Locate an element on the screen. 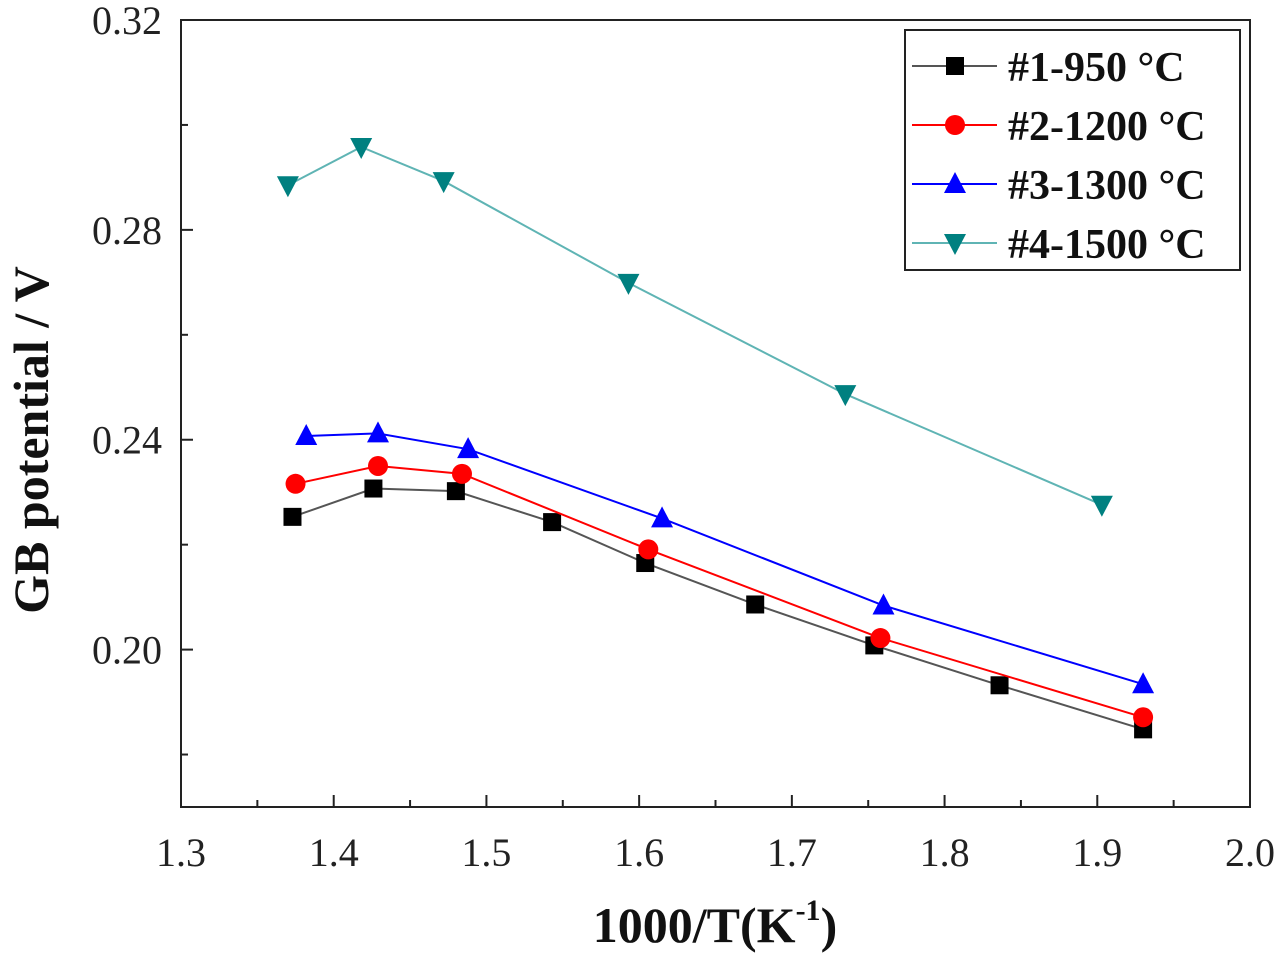 This screenshot has height=956, width=1280. x-tick-label: 1.3 is located at coordinates (181, 852).